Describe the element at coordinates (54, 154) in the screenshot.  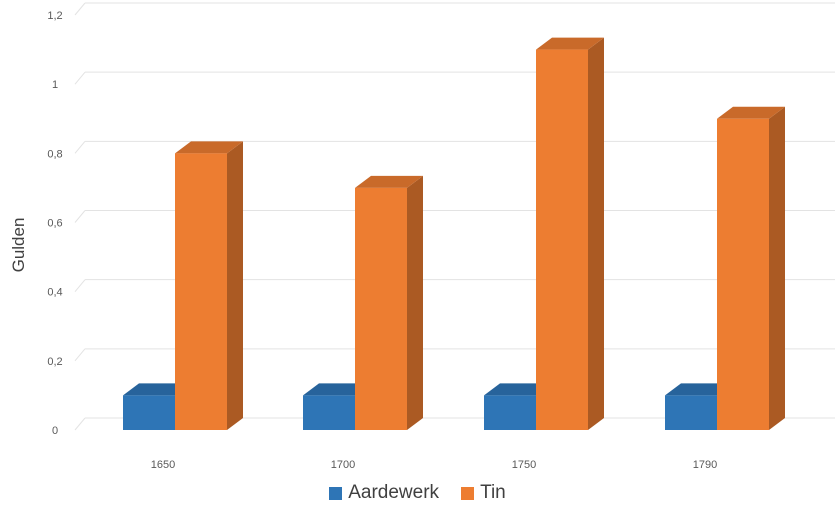
I see `y-tick-label: 0,8` at that location.